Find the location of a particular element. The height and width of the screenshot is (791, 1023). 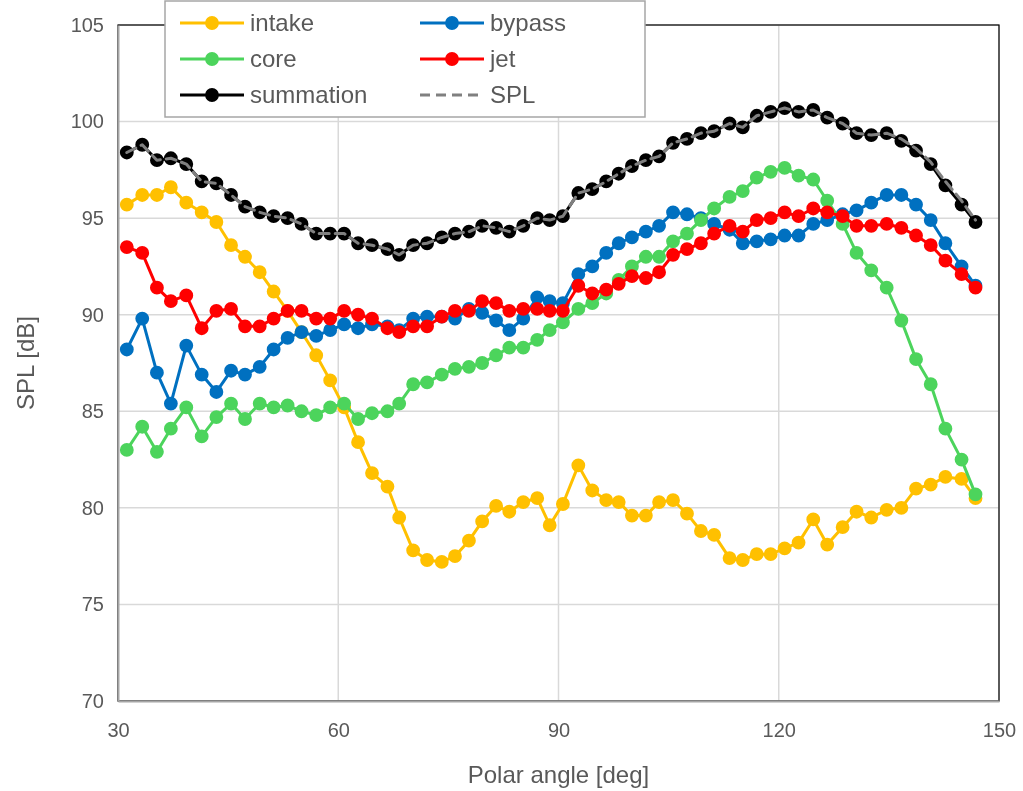

x-tick-label: 60 is located at coordinates (338, 730).